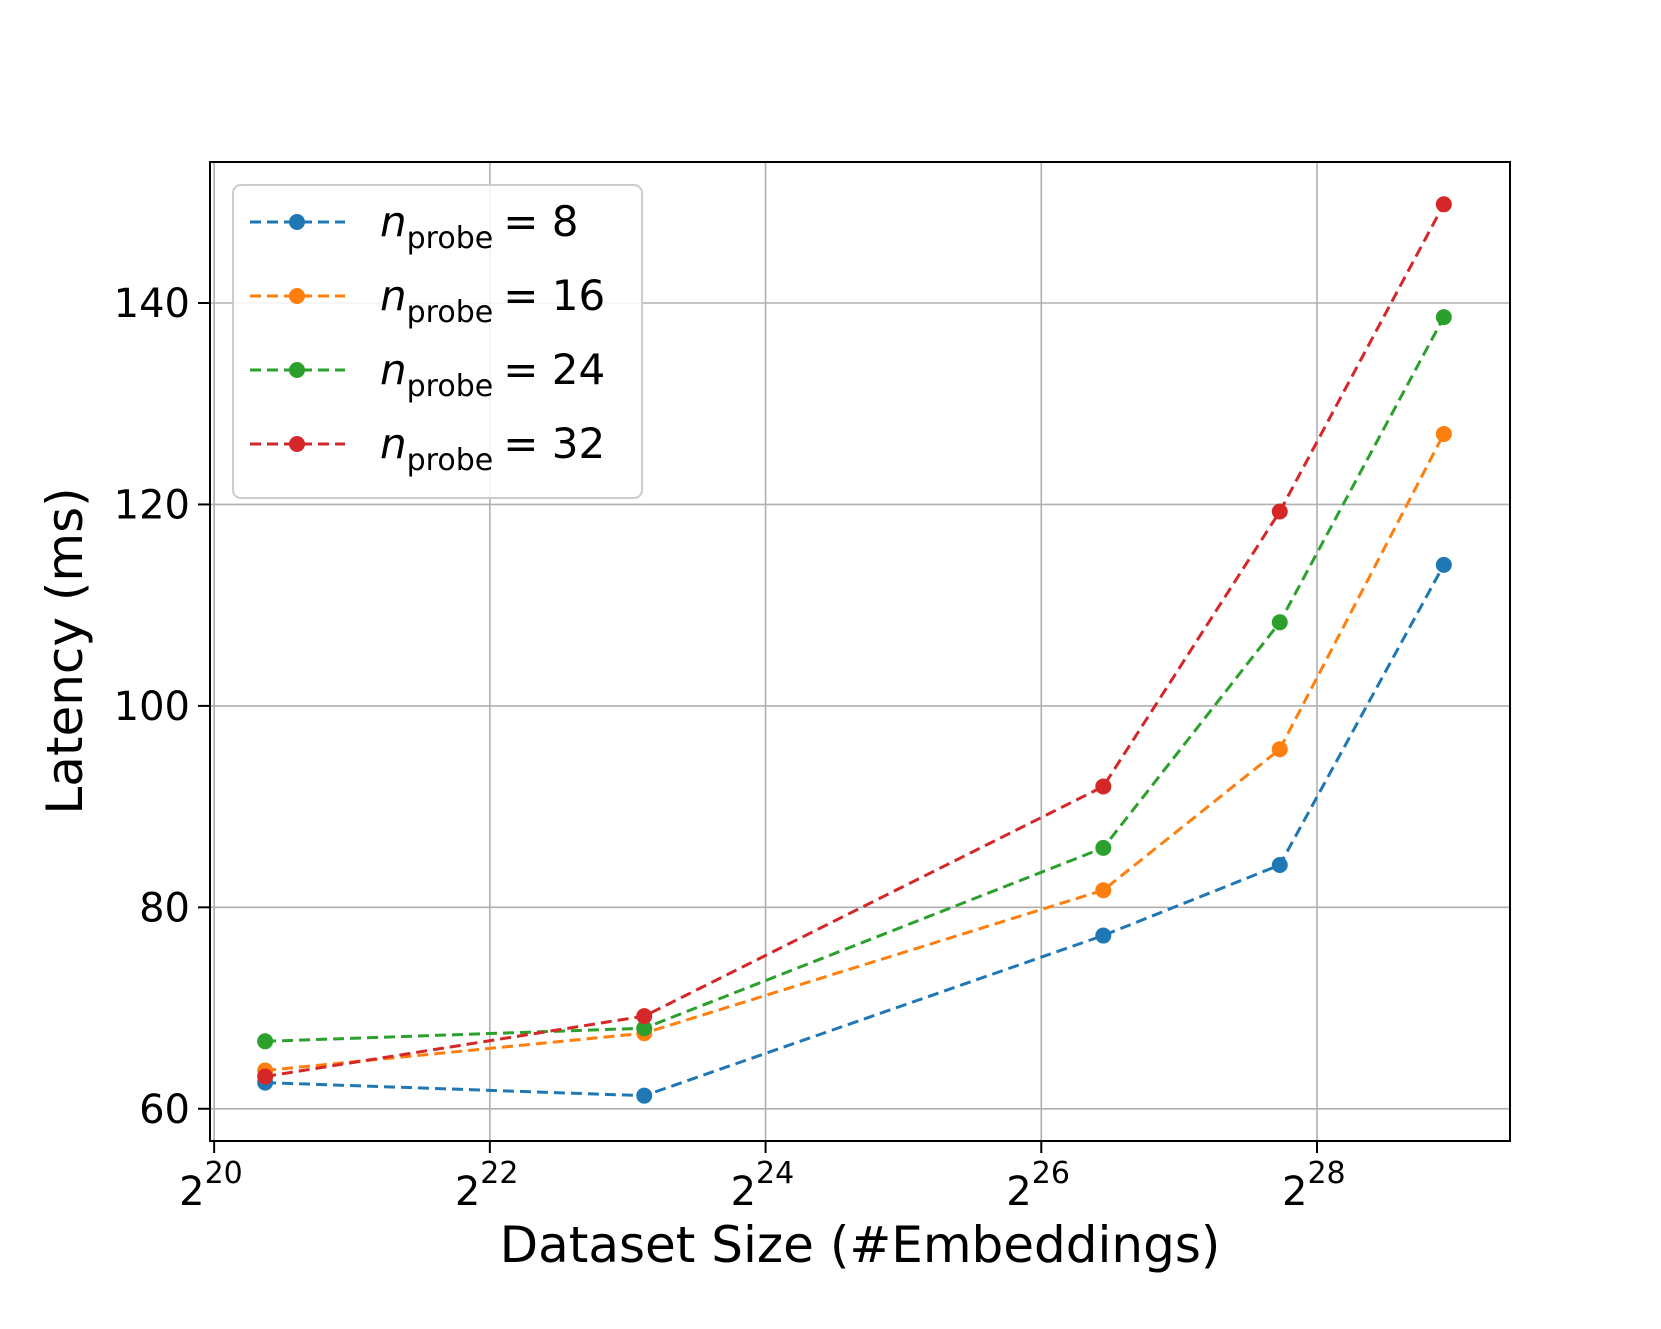 Image resolution: width=1661 pixels, height=1329 pixels. I want to click on legend-label: nprobe = 16, so click(492, 300).